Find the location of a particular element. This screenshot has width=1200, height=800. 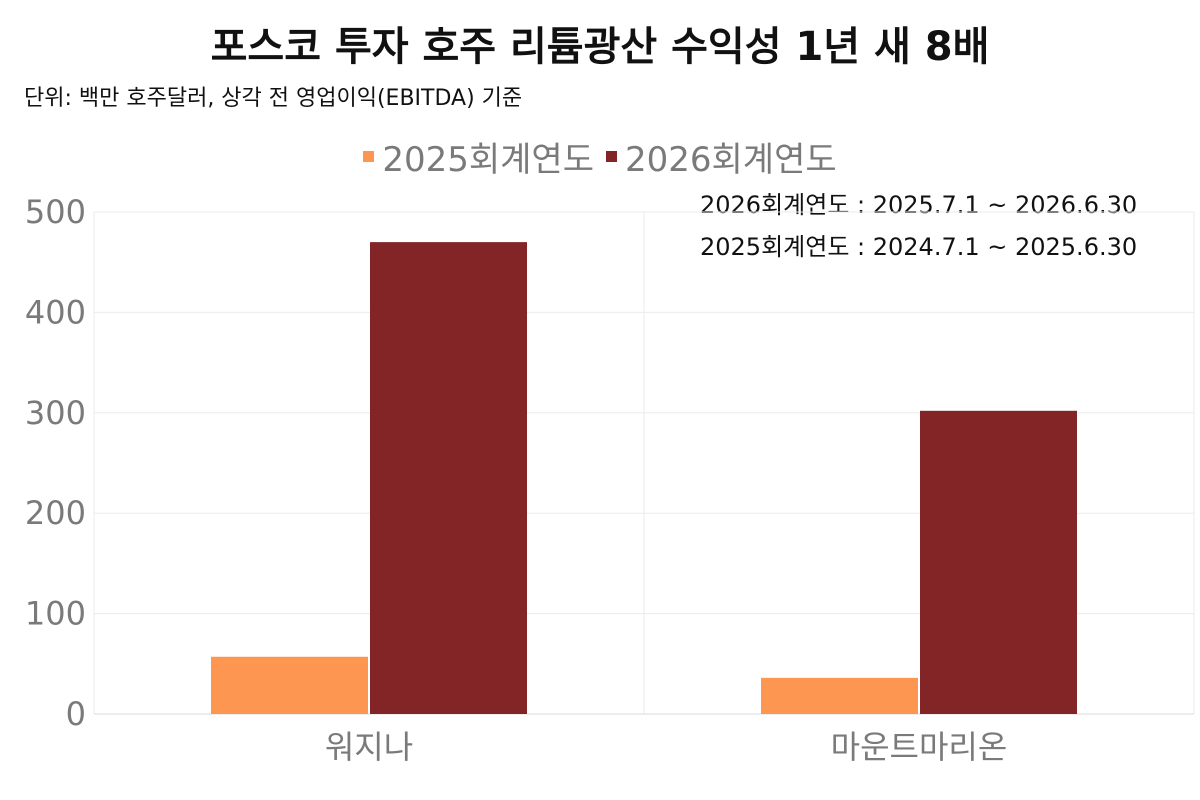

y-tick-label-100: 100 is located at coordinates (55, 614).